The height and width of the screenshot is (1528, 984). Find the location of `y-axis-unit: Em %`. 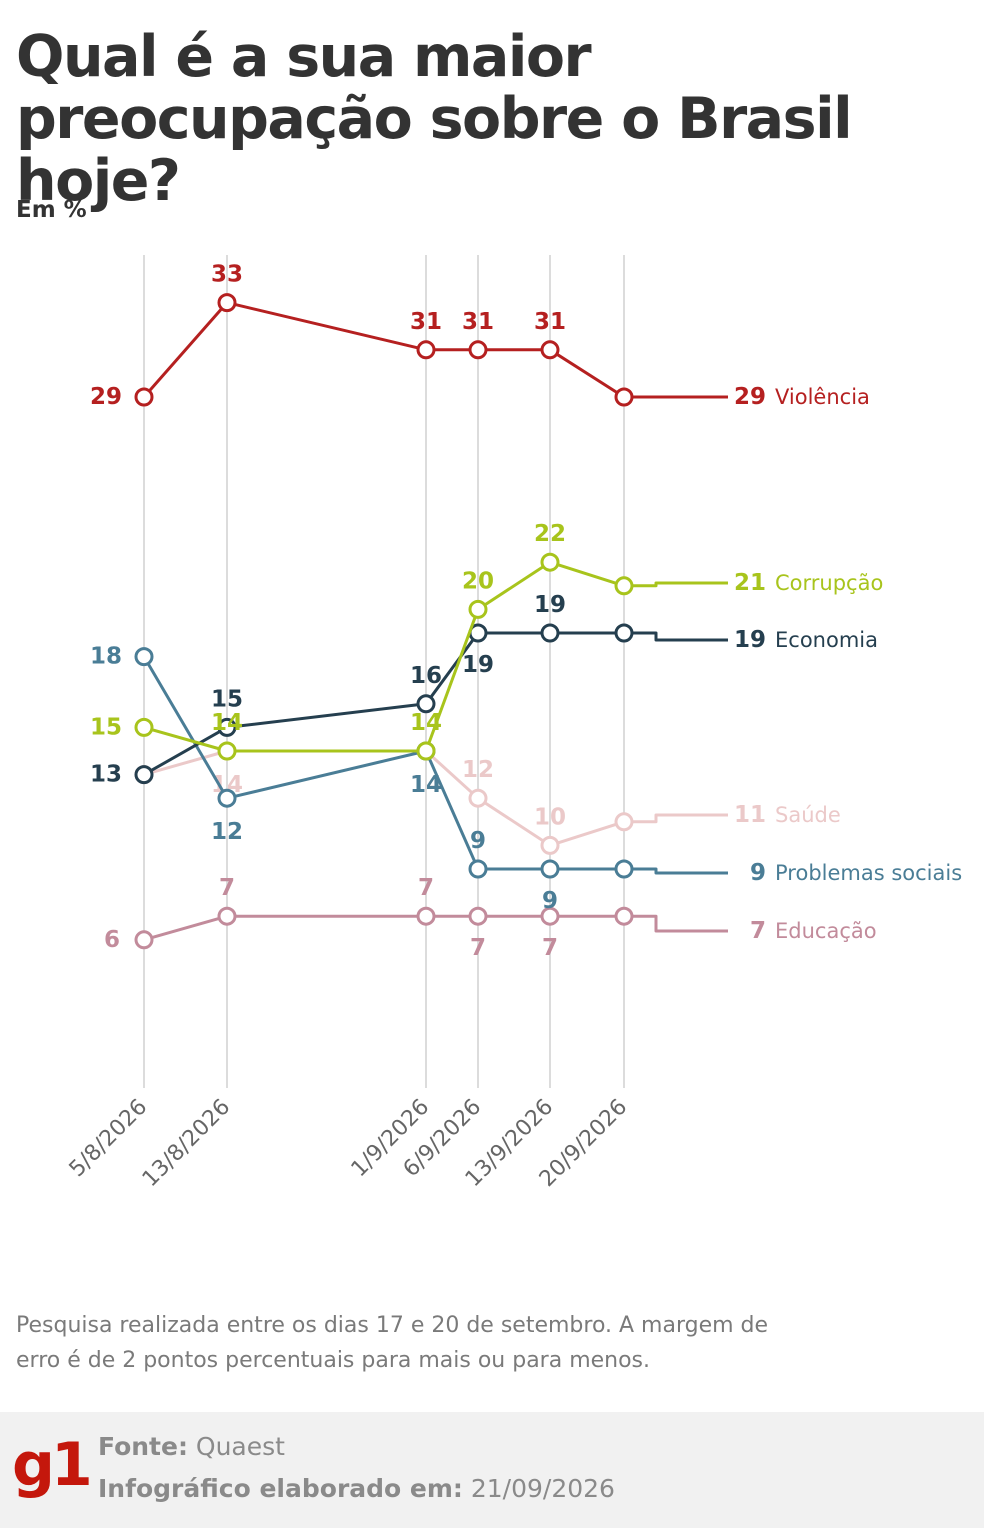

y-axis-unit: Em % is located at coordinates (51, 210).